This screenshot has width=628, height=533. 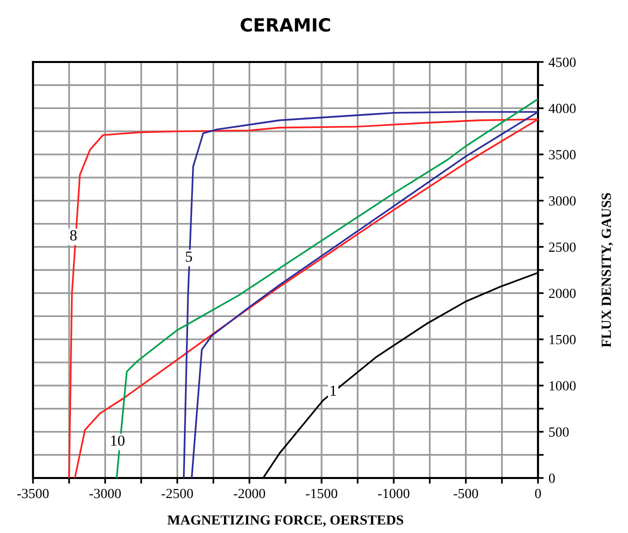 What do you see at coordinates (394, 493) in the screenshot?
I see `x-tick-label: -1000` at bounding box center [394, 493].